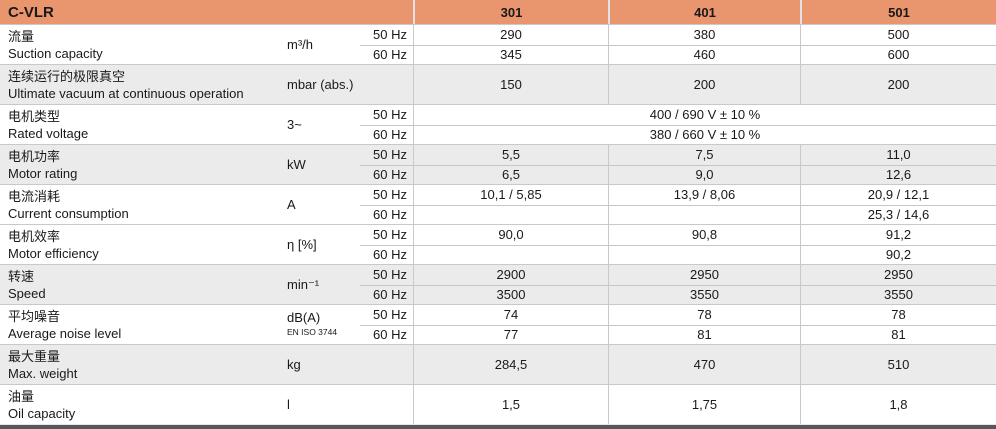 Image resolution: width=996 pixels, height=429 pixels. I want to click on spec-value: 10,1 / 5,85, so click(510, 195).